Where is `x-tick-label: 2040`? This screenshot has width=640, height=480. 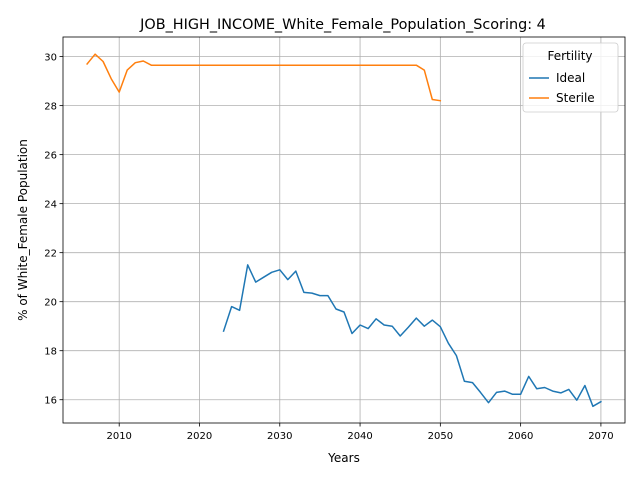 x-tick-label: 2040 is located at coordinates (359, 436).